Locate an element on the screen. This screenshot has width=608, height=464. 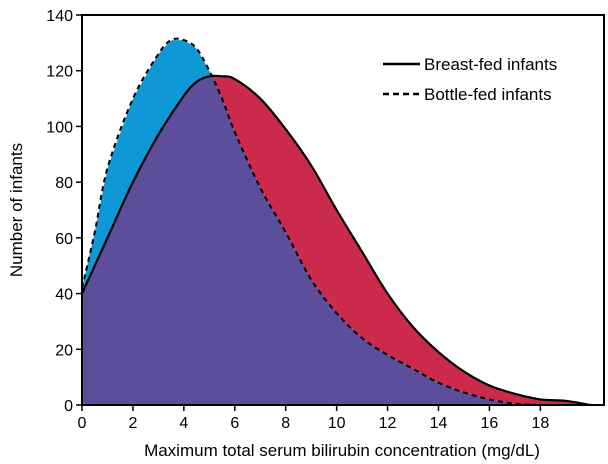
x-tick-label: 16 is located at coordinates (490, 423).